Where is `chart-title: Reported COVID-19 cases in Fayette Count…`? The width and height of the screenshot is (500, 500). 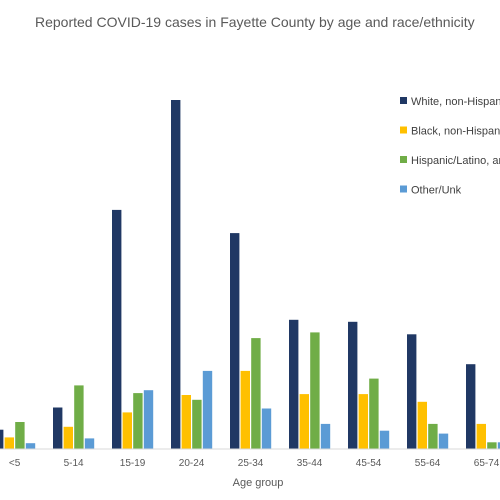
chart-title: Reported COVID-19 cases in Fayette Count… is located at coordinates (255, 22).